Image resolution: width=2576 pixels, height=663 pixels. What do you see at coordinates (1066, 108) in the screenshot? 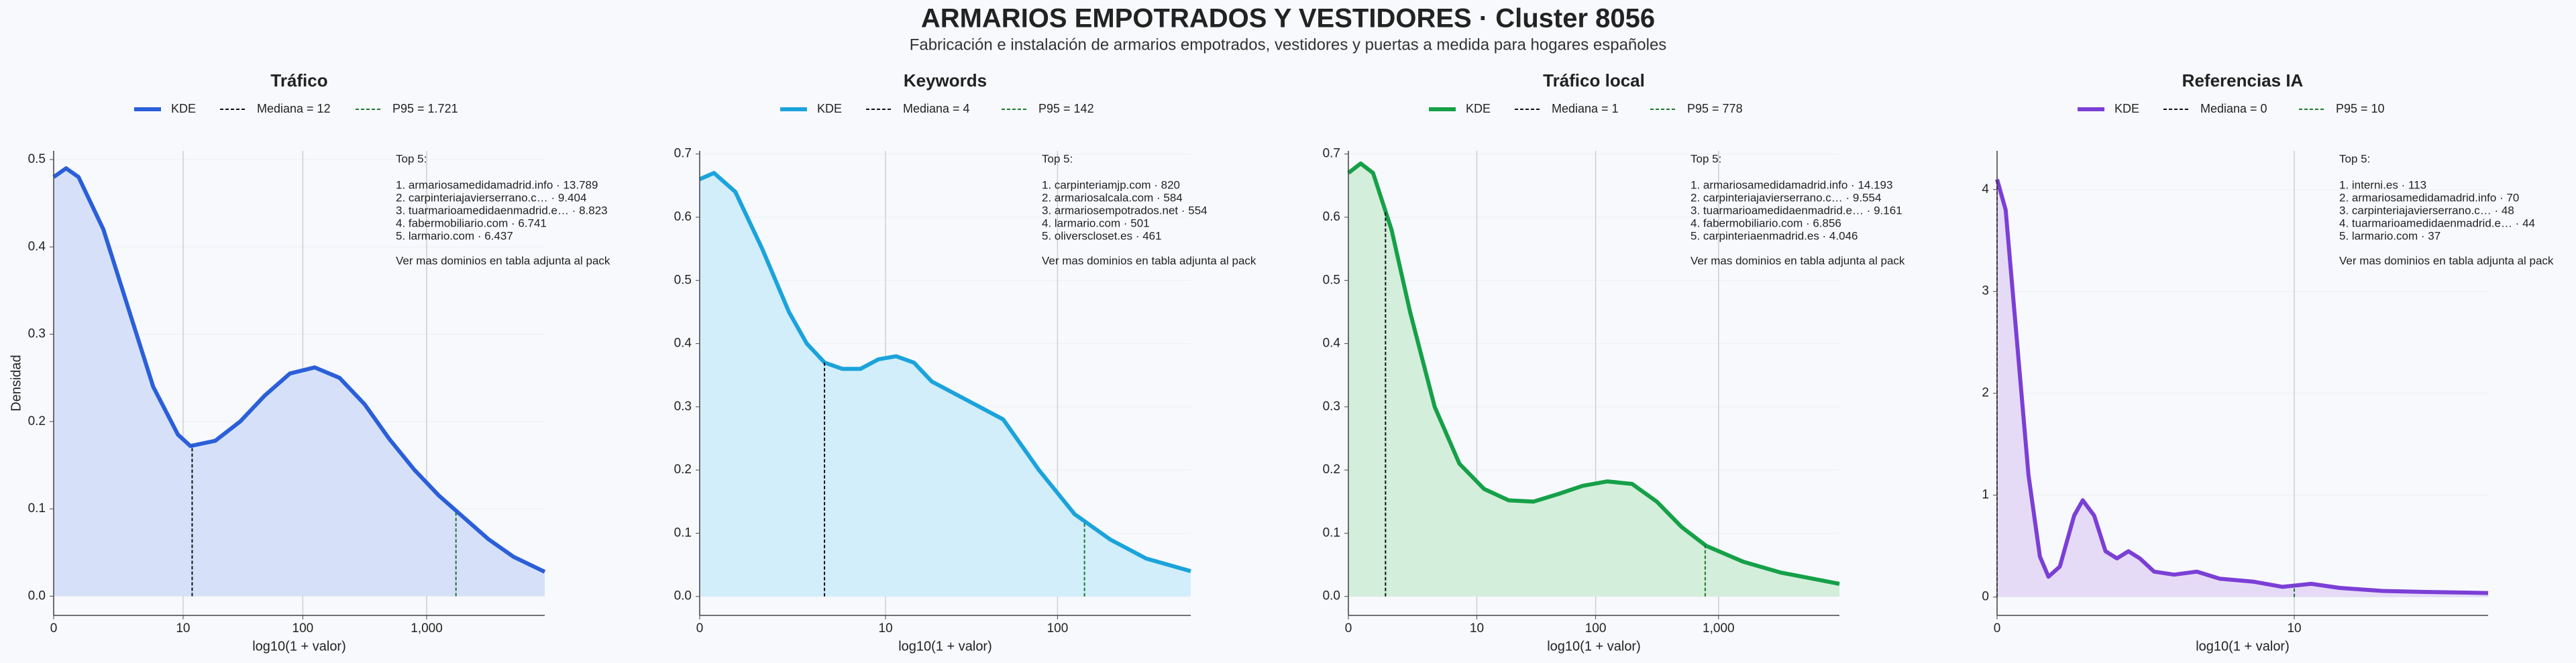
I see `legend-p95-label: P95 = 142` at bounding box center [1066, 108].